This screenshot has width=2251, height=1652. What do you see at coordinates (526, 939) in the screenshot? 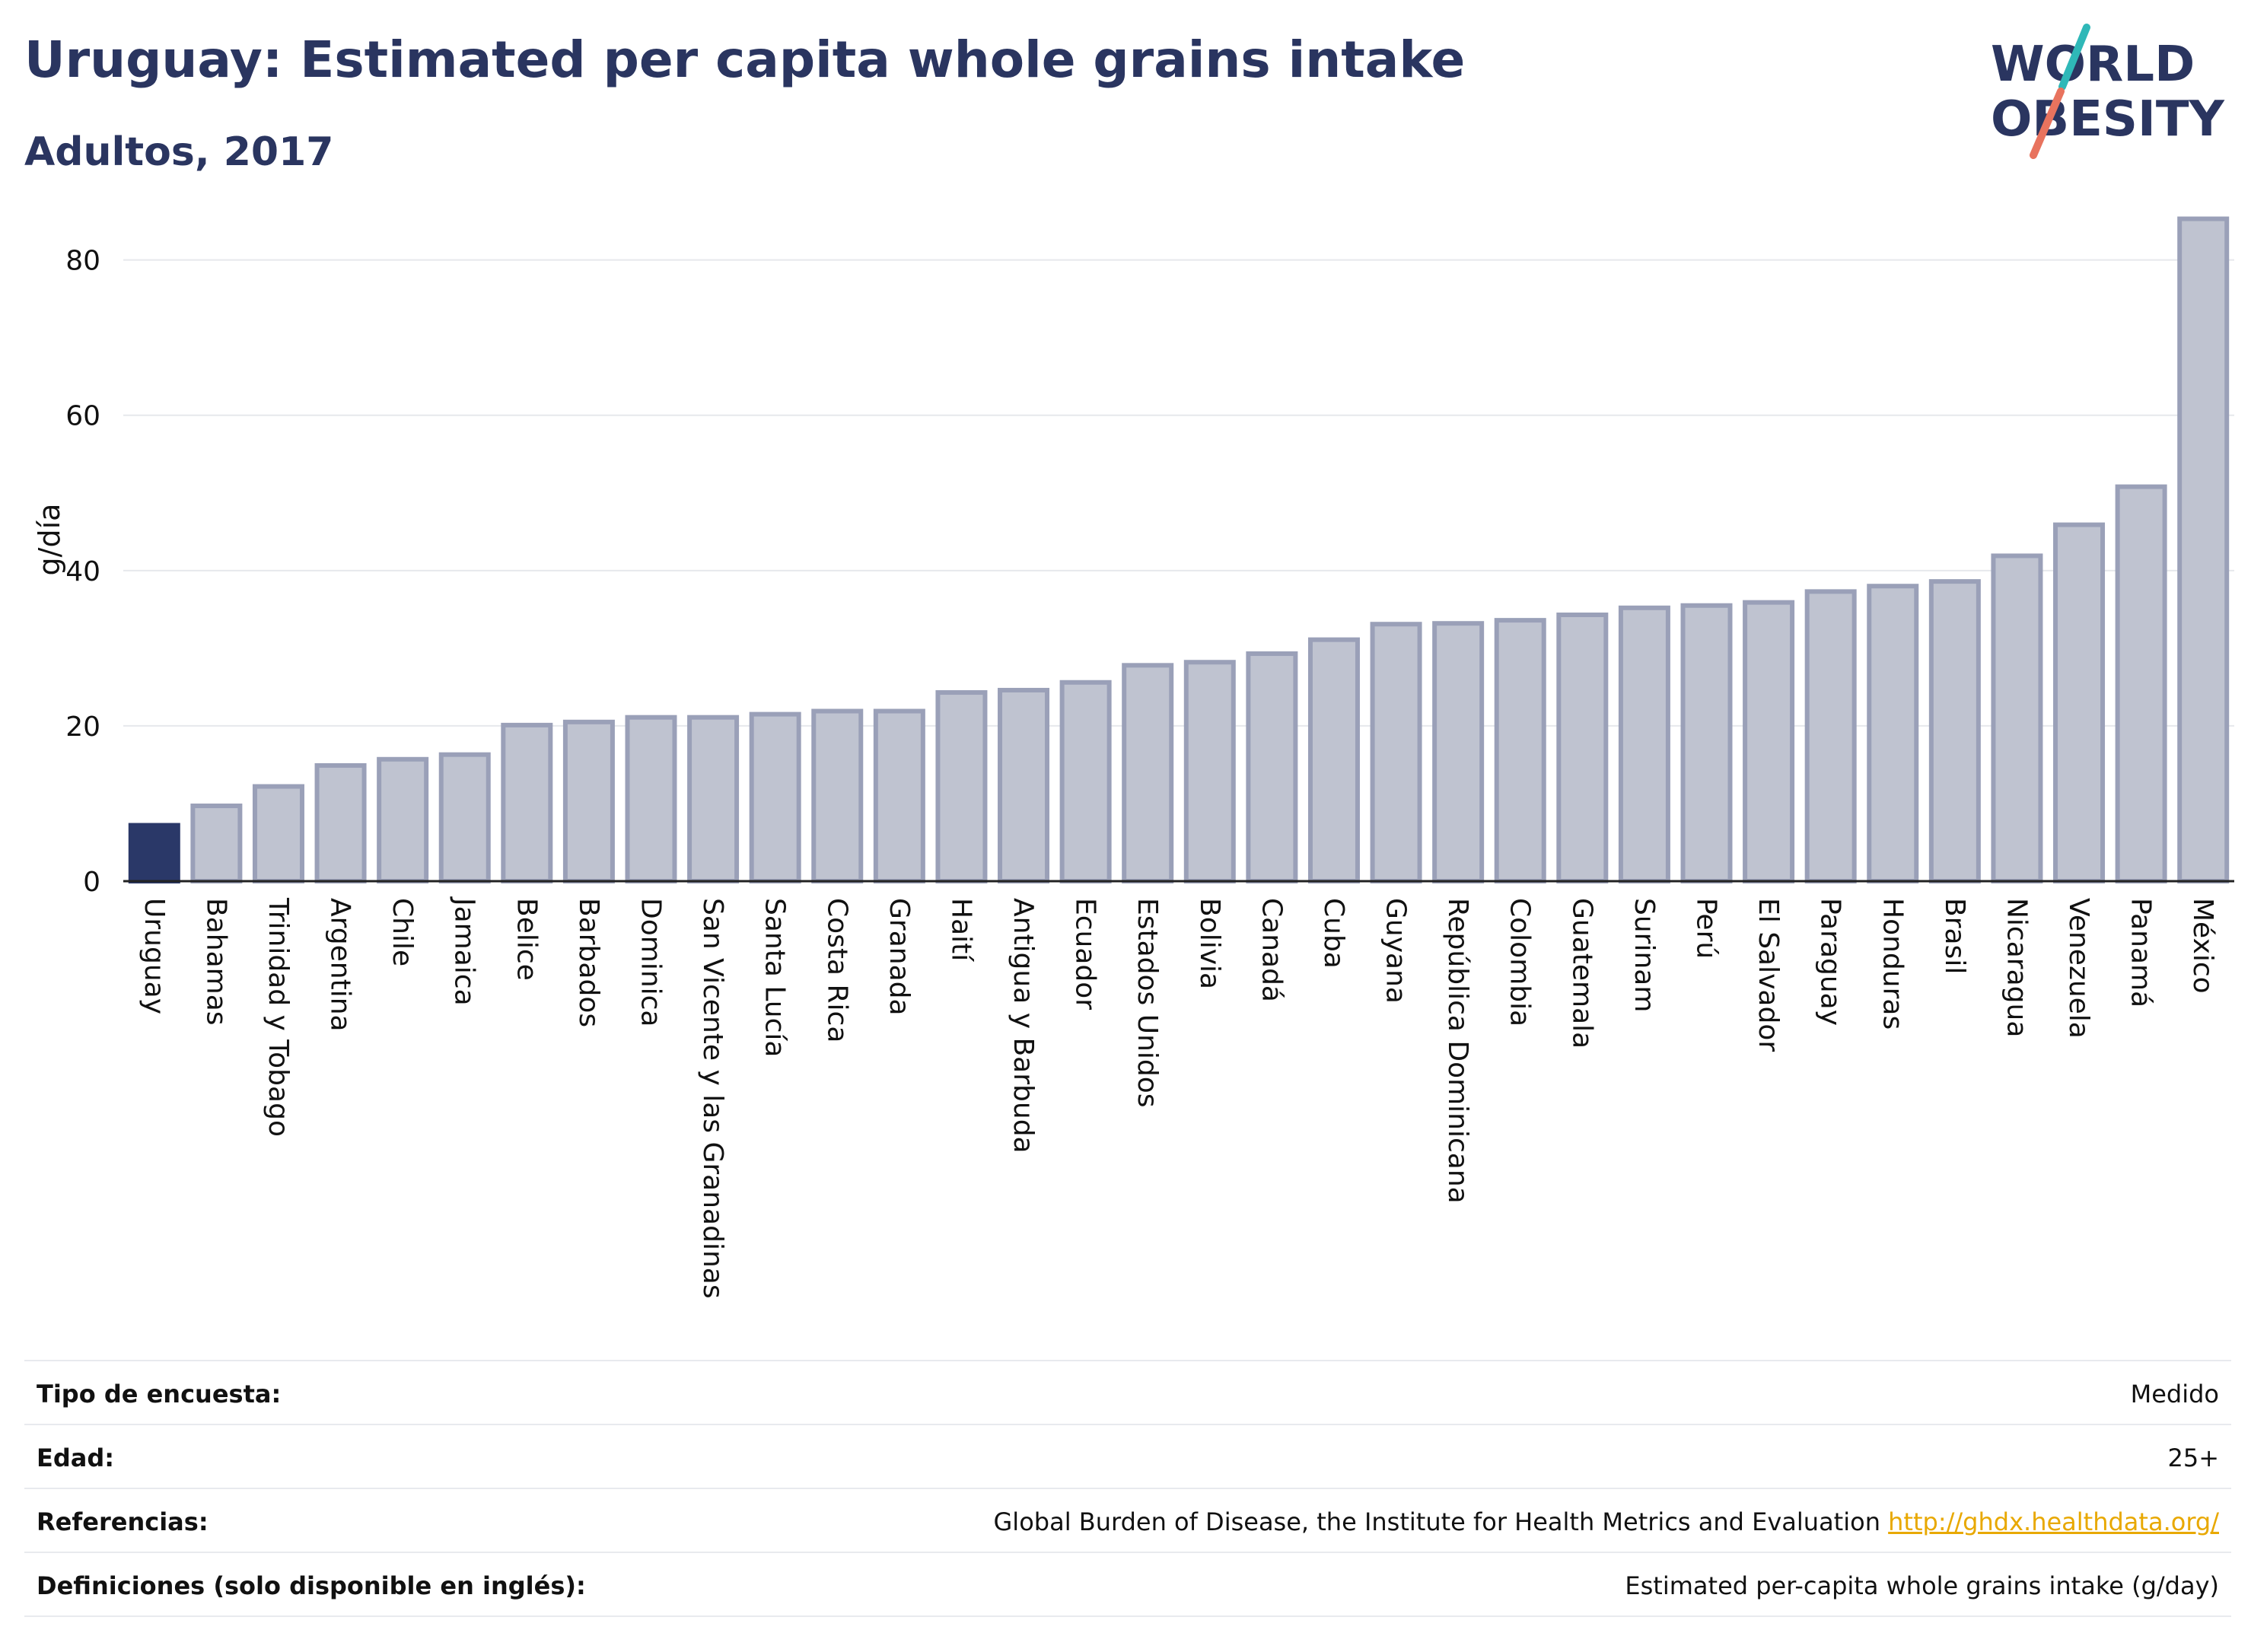
I see `x-tick-label: Belice` at bounding box center [526, 939].